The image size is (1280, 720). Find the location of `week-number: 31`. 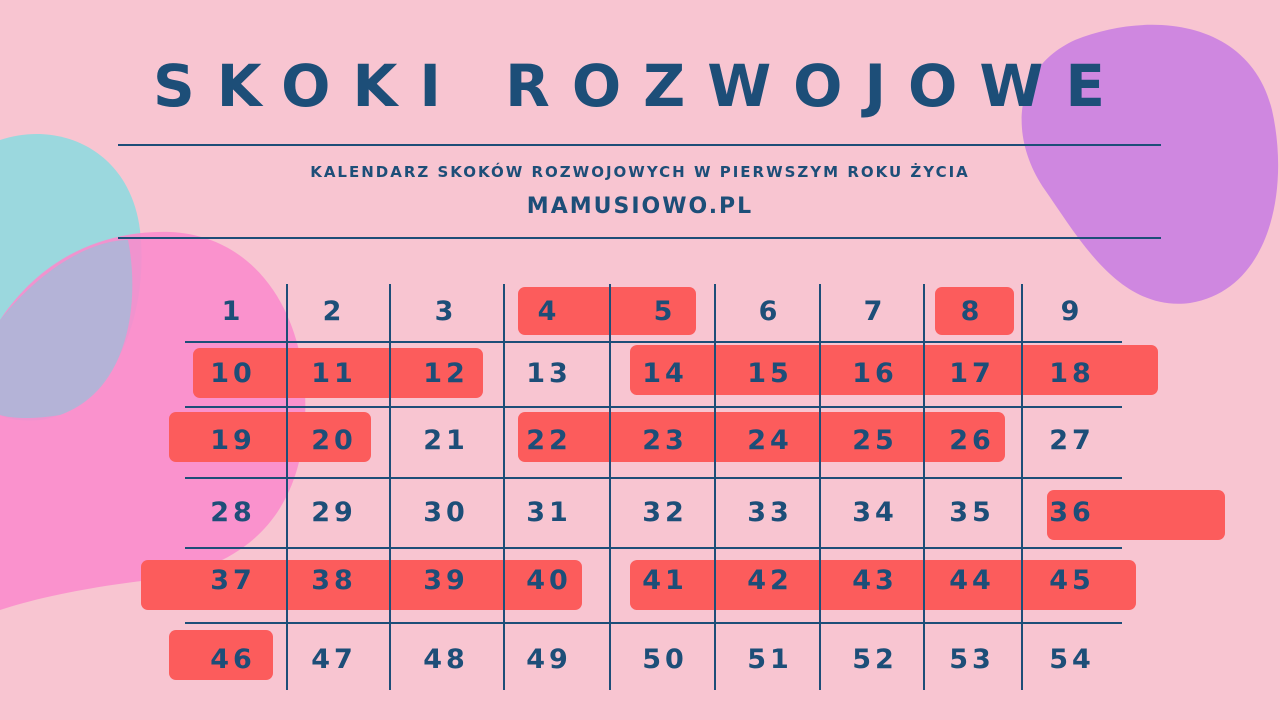

week-number: 31 is located at coordinates (549, 512).